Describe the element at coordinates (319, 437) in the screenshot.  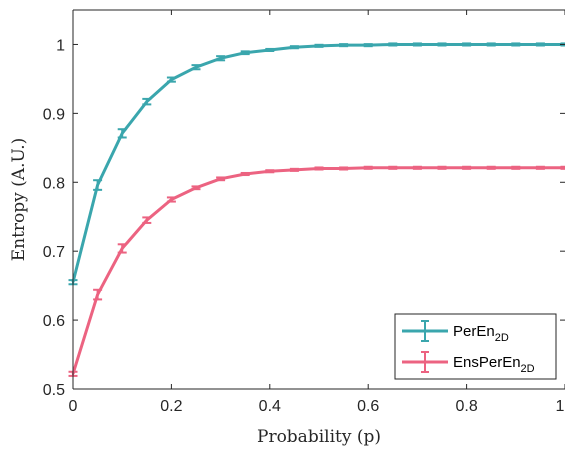
I see `x-axis-label: Probability (p)` at that location.